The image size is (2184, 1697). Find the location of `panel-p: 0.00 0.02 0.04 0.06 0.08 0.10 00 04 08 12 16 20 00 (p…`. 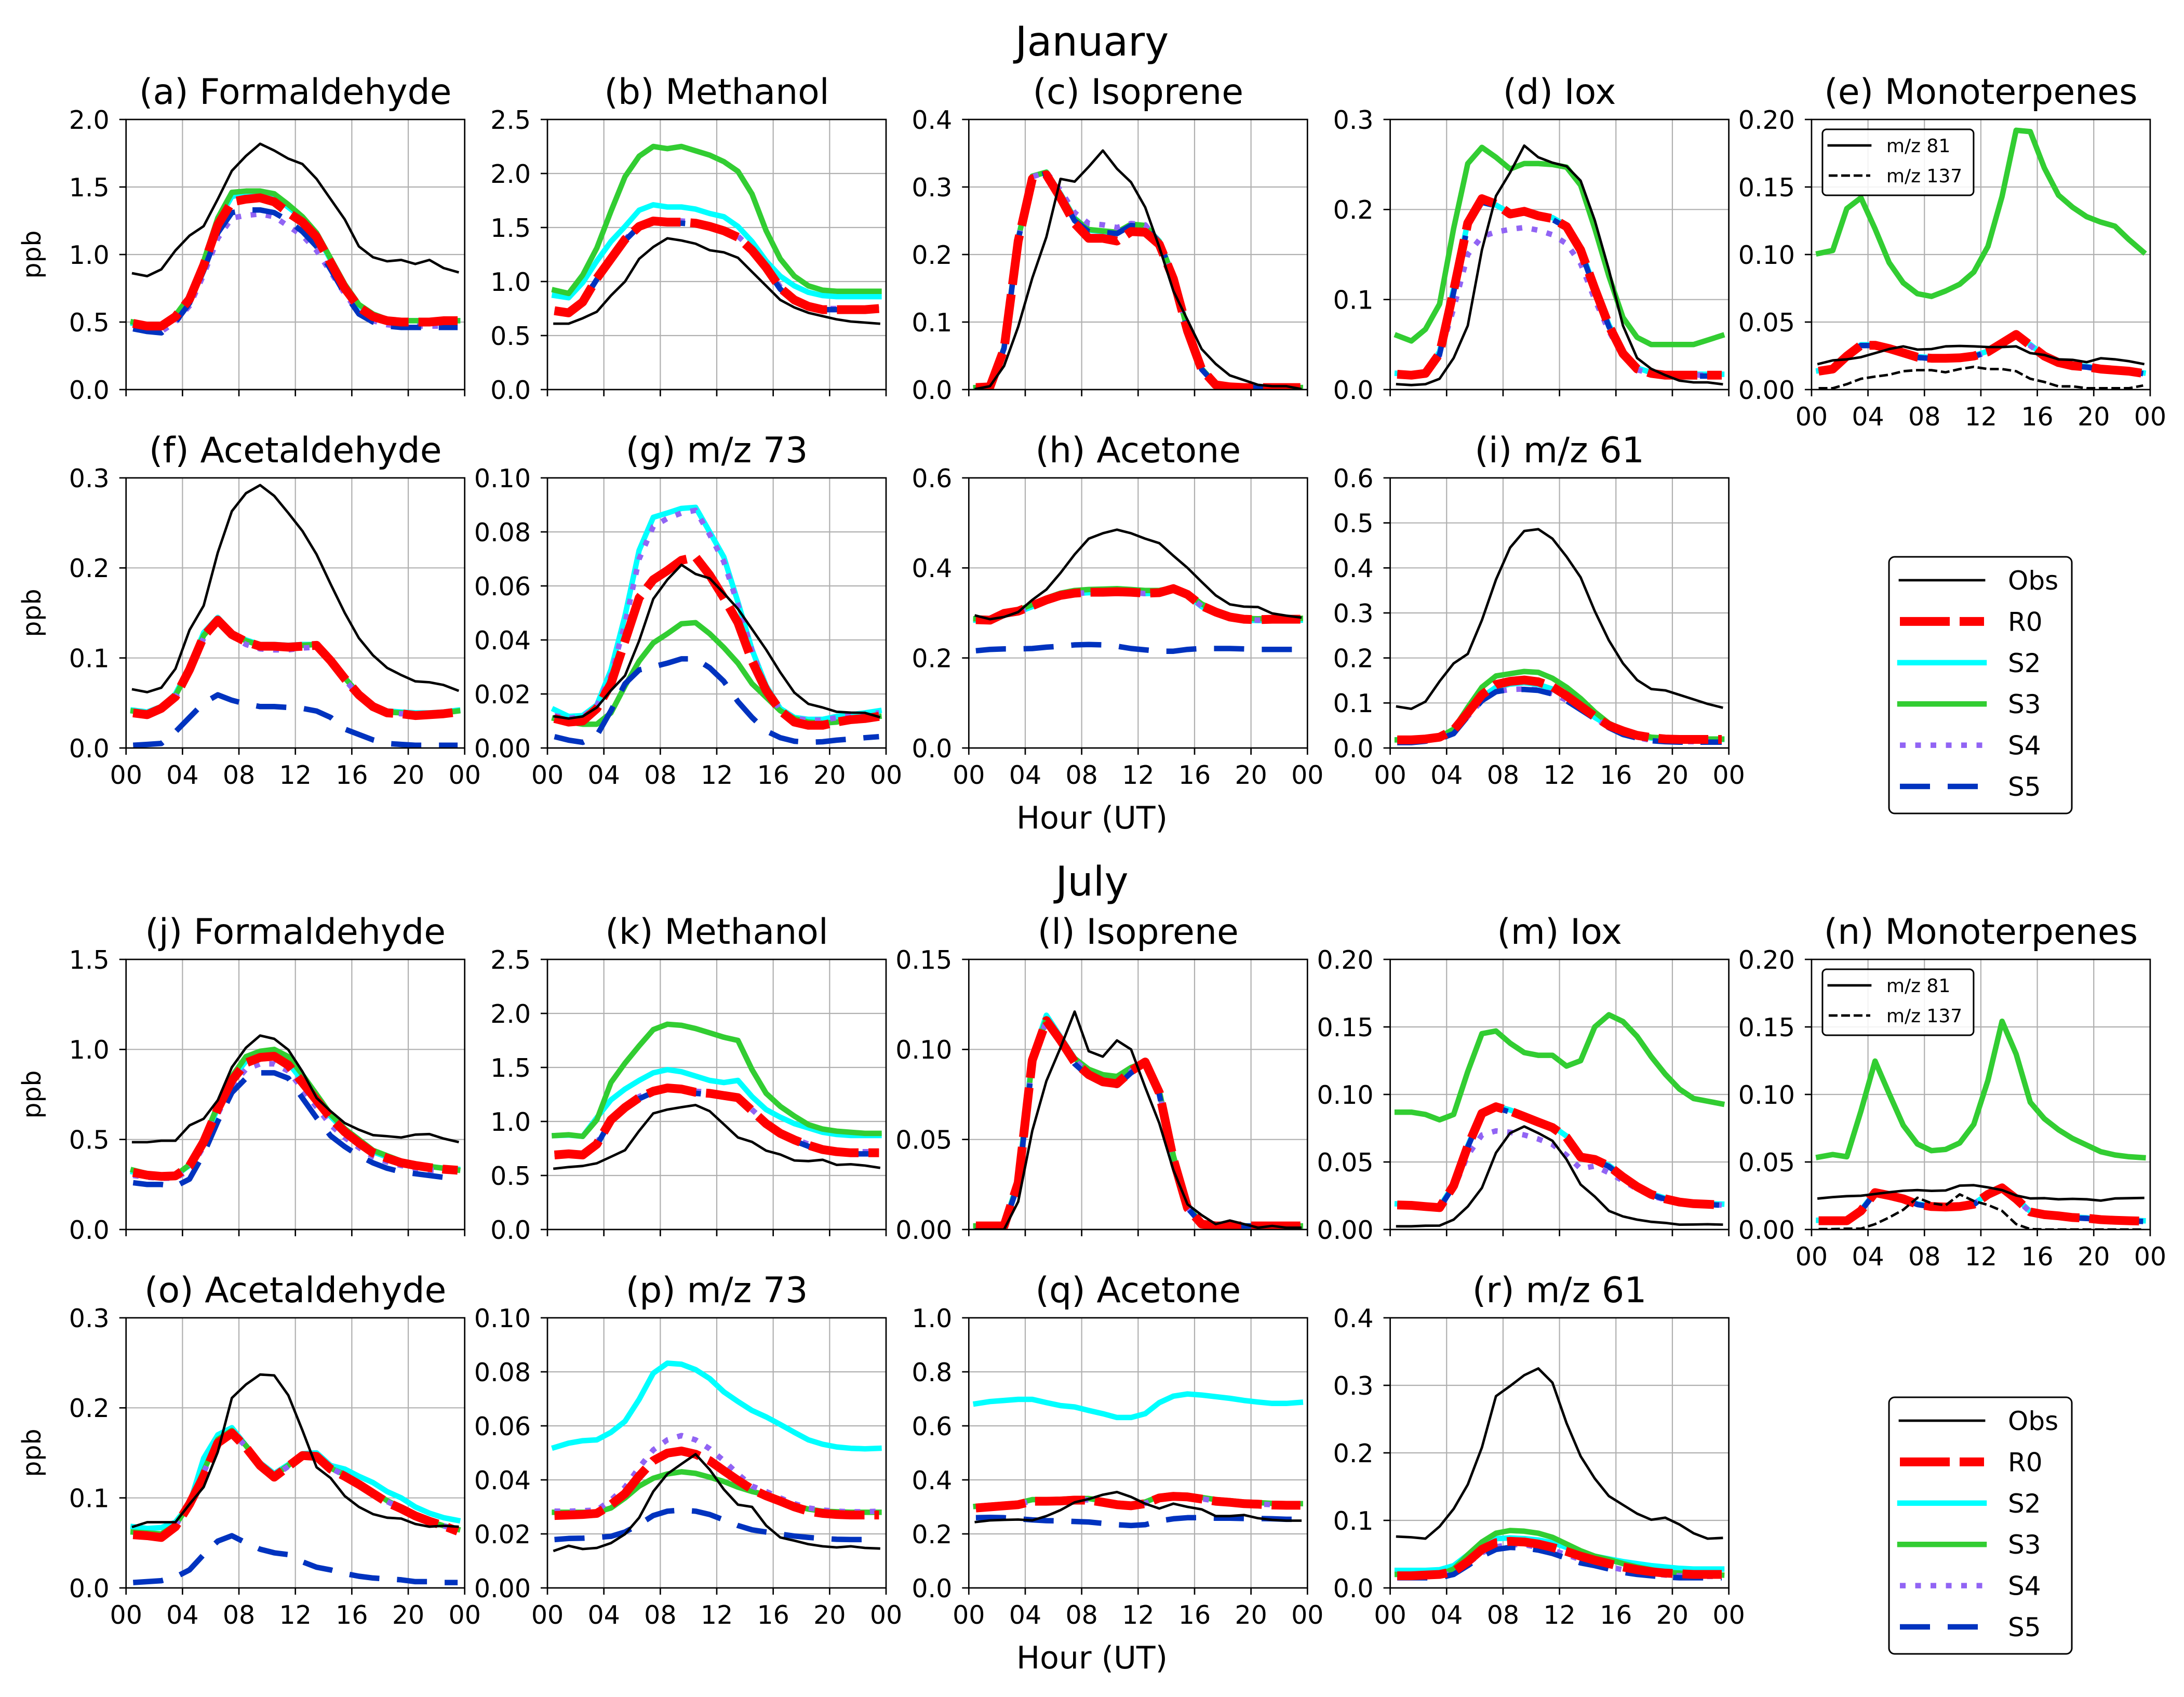

panel-p: 0.00 0.02 0.04 0.06 0.08 0.10 00 04 08 12 16 20 00 (p… is located at coordinates (688, 1450).